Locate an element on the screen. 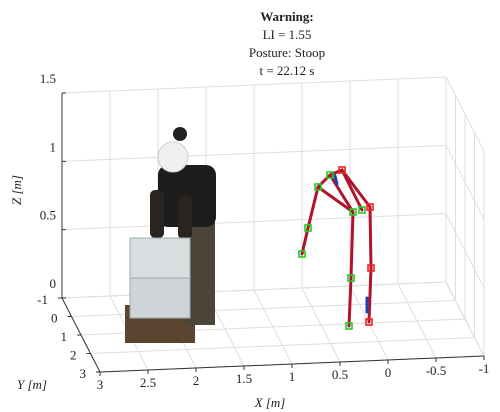  face-blur is located at coordinates (173, 157).